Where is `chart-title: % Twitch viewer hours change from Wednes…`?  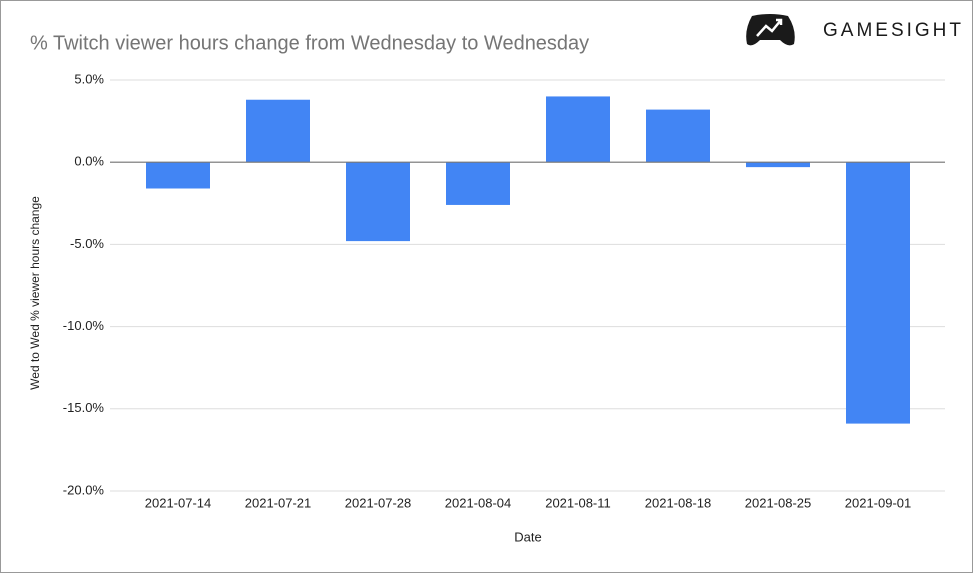 chart-title: % Twitch viewer hours change from Wednes… is located at coordinates (309, 43).